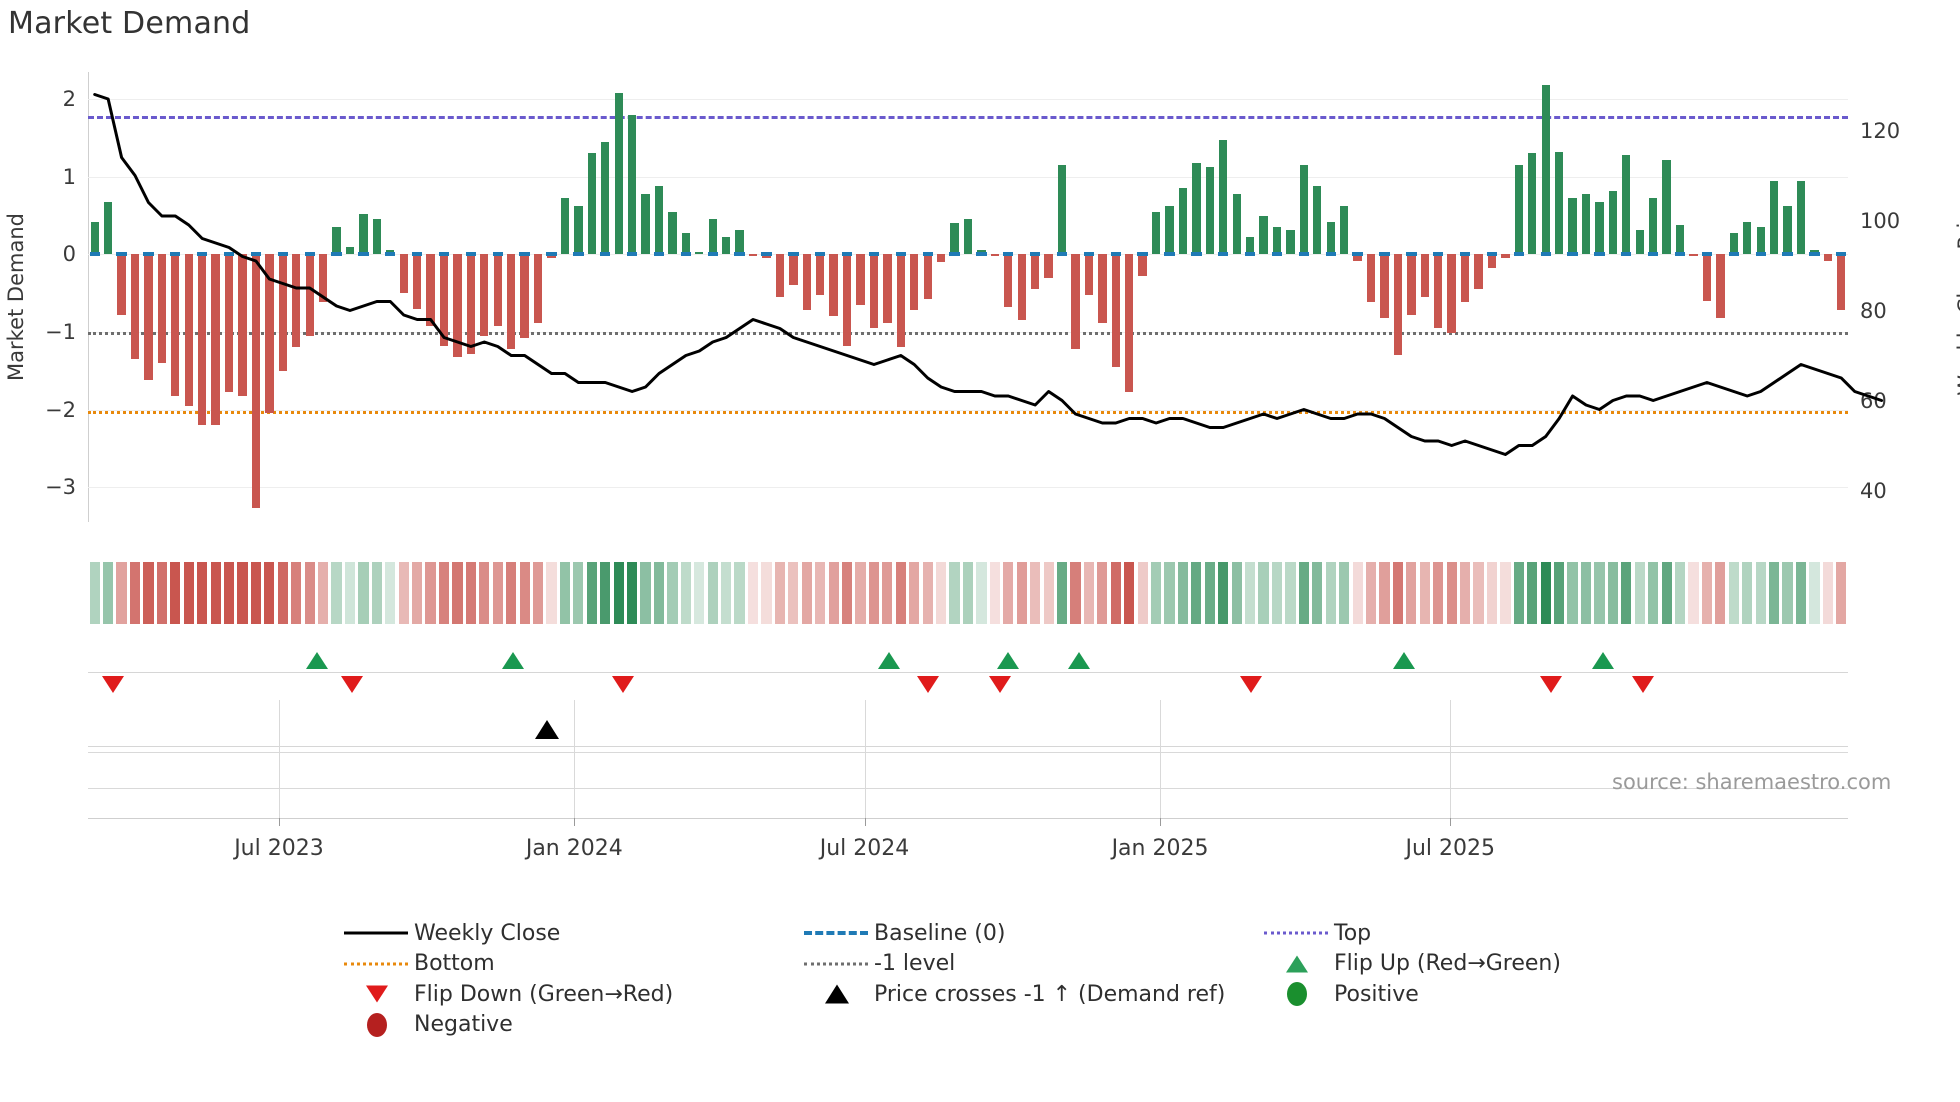 Image resolution: width=1960 pixels, height=1102 pixels. What do you see at coordinates (1315, 933) in the screenshot?
I see `legend-item: Top` at bounding box center [1315, 933].